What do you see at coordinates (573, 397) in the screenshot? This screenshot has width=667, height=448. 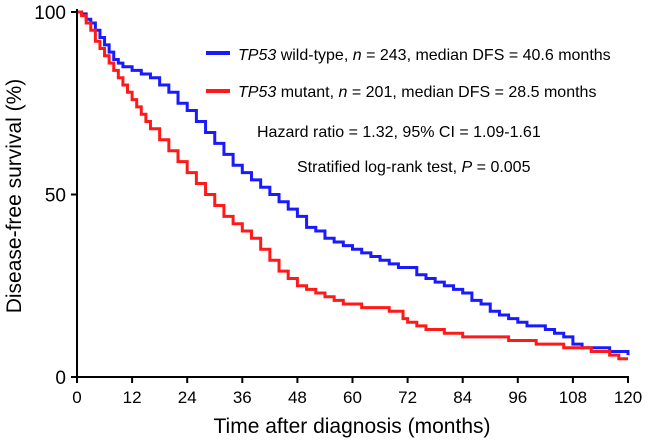 I see `x-tick-label: 108` at bounding box center [573, 397].